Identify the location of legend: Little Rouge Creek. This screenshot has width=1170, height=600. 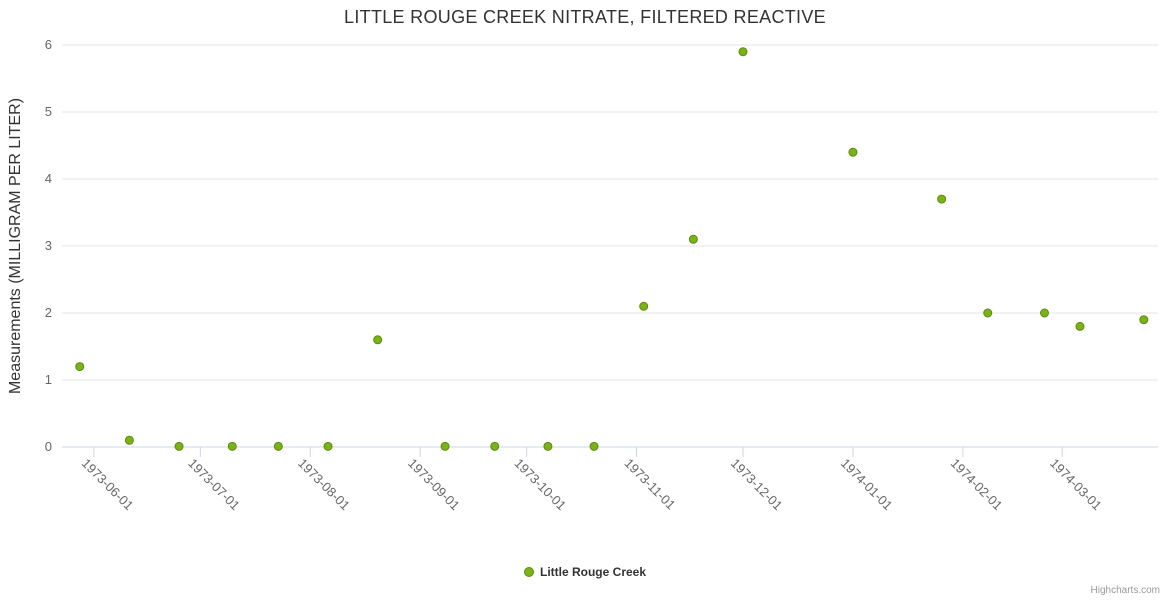
(585, 572).